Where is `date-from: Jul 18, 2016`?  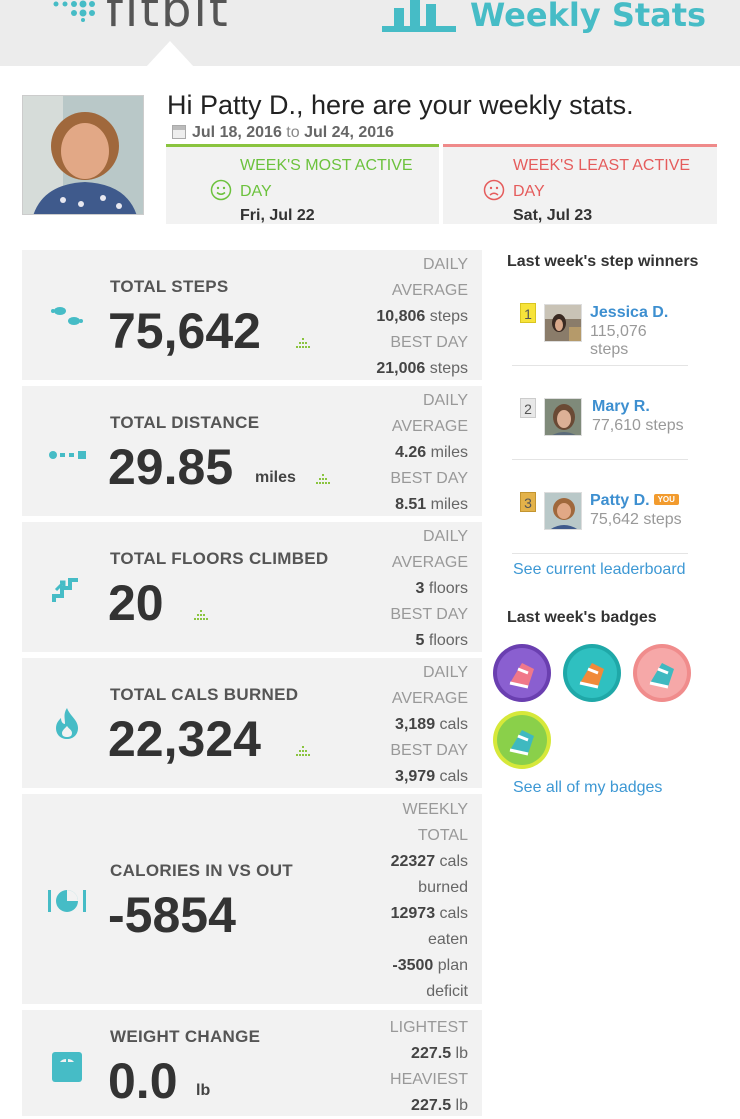
date-from: Jul 18, 2016 is located at coordinates (237, 132).